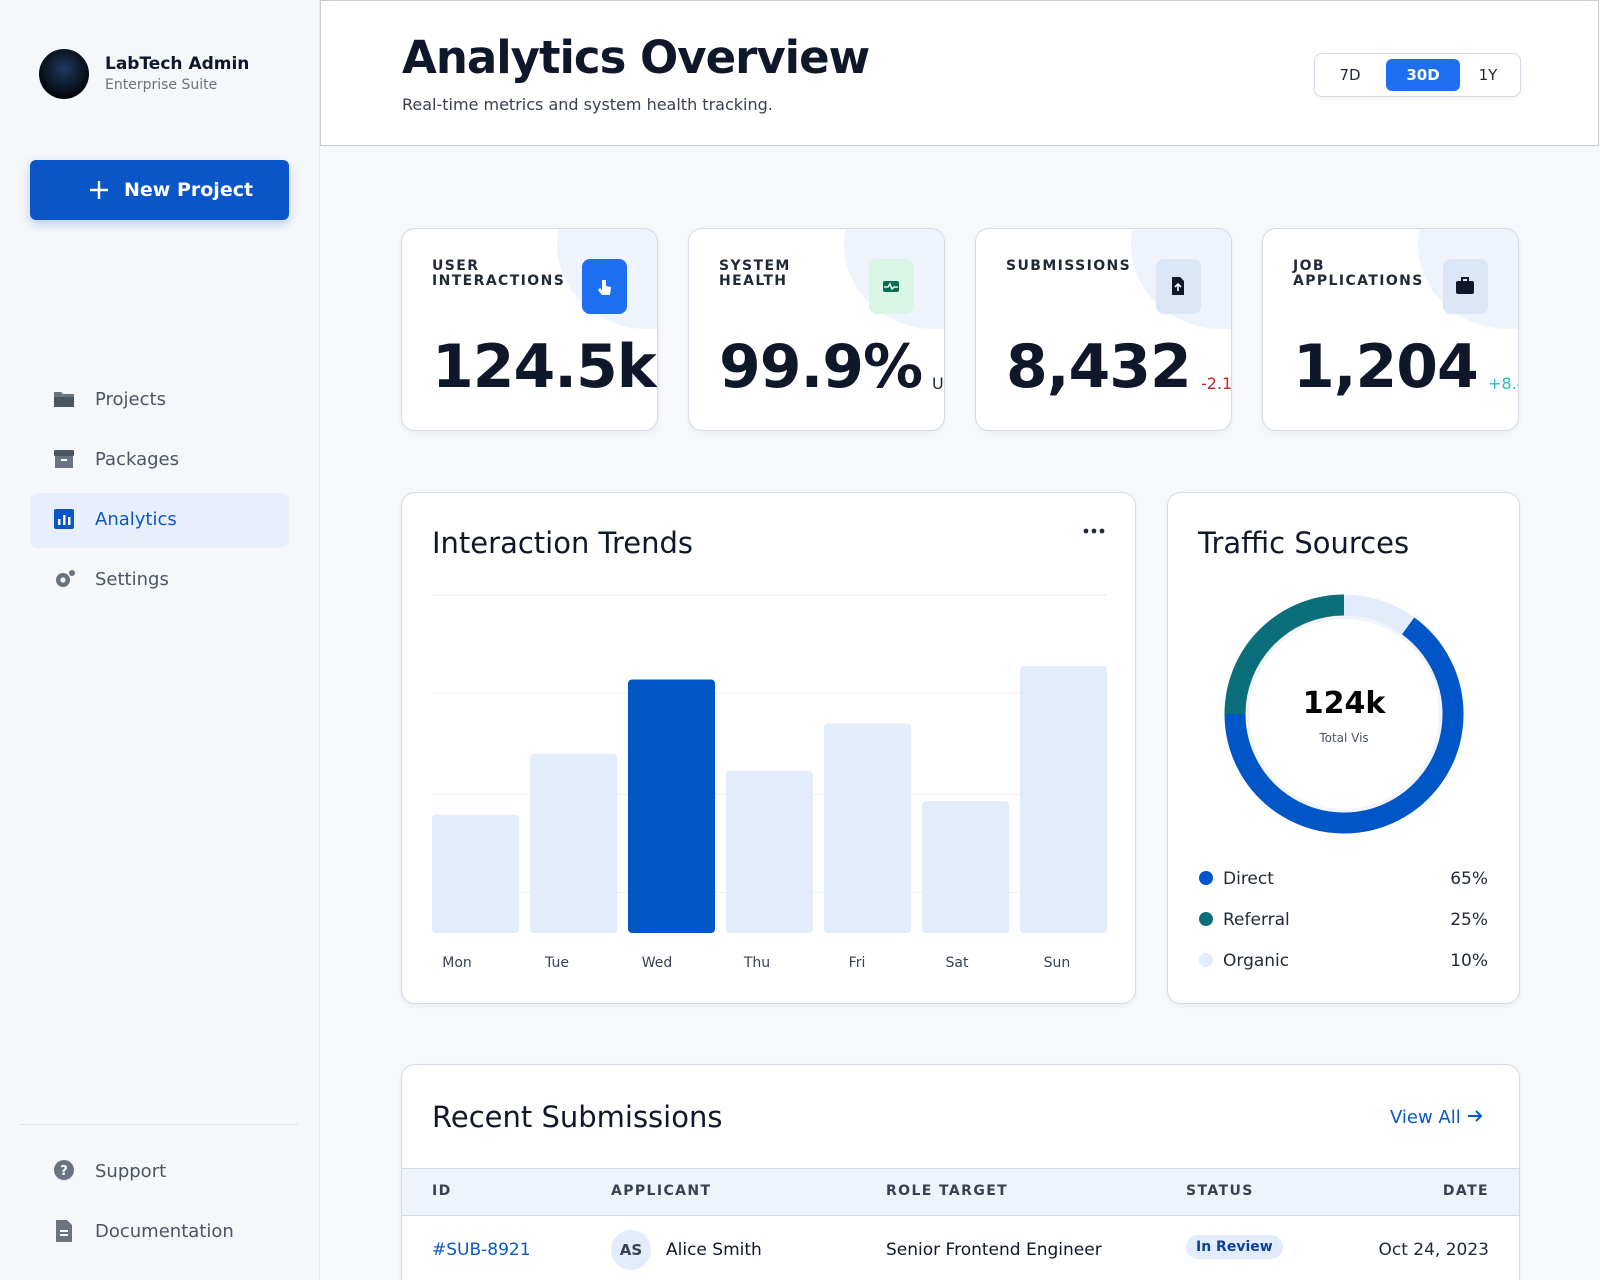 The image size is (1600, 1280). I want to click on nav-label: Settings, so click(132, 579).